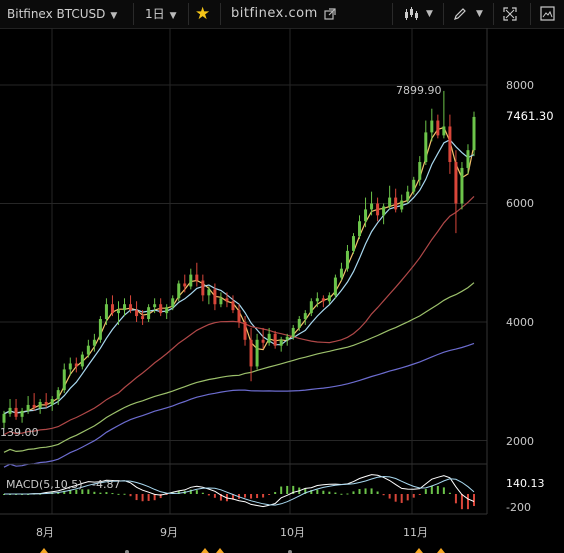  I want to click on site-label: bitfinex.com, so click(274, 13).